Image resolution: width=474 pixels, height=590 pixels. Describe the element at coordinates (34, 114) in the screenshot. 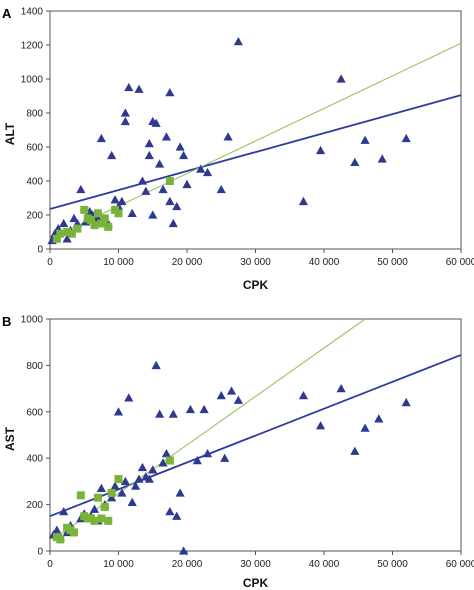

I see `y-tick-label: 800` at that location.